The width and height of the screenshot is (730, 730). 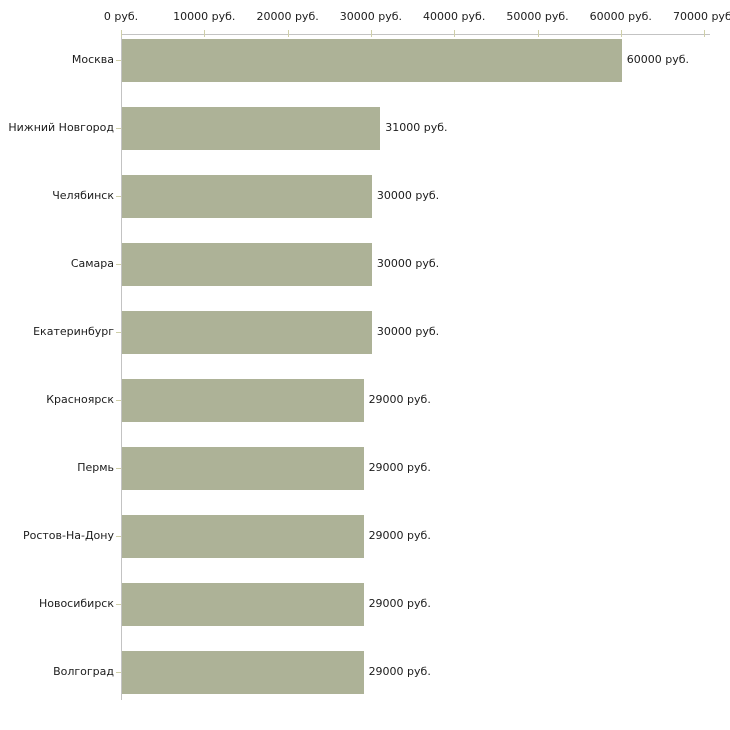 I want to click on category-label: Красноярск, so click(x=80, y=400).